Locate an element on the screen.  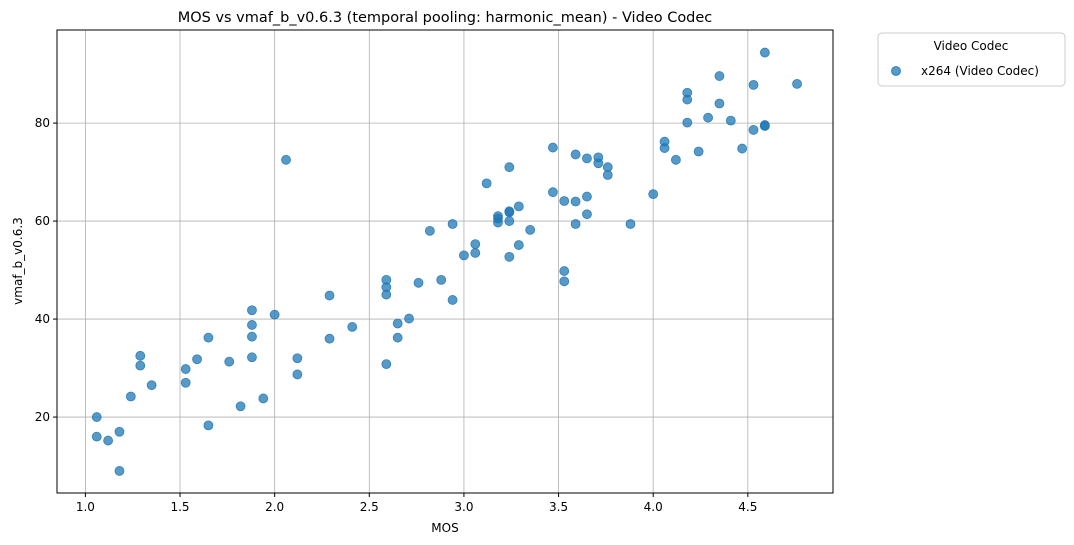
x-tick-label: 3.5 is located at coordinates (558, 507).